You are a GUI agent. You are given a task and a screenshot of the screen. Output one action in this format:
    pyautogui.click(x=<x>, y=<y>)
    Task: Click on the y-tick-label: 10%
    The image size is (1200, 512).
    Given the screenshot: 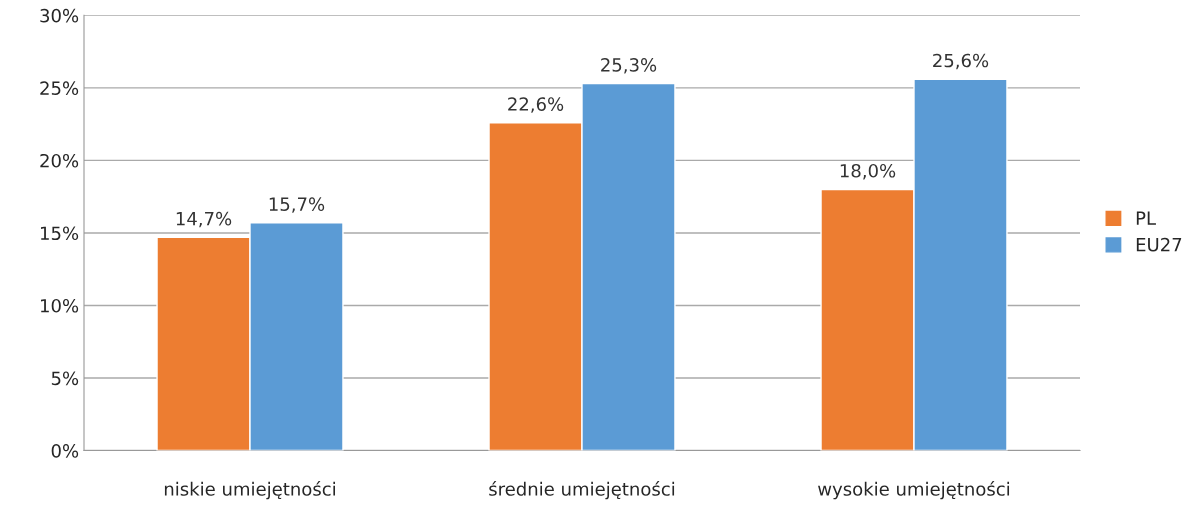 What is the action you would take?
    pyautogui.click(x=59, y=305)
    